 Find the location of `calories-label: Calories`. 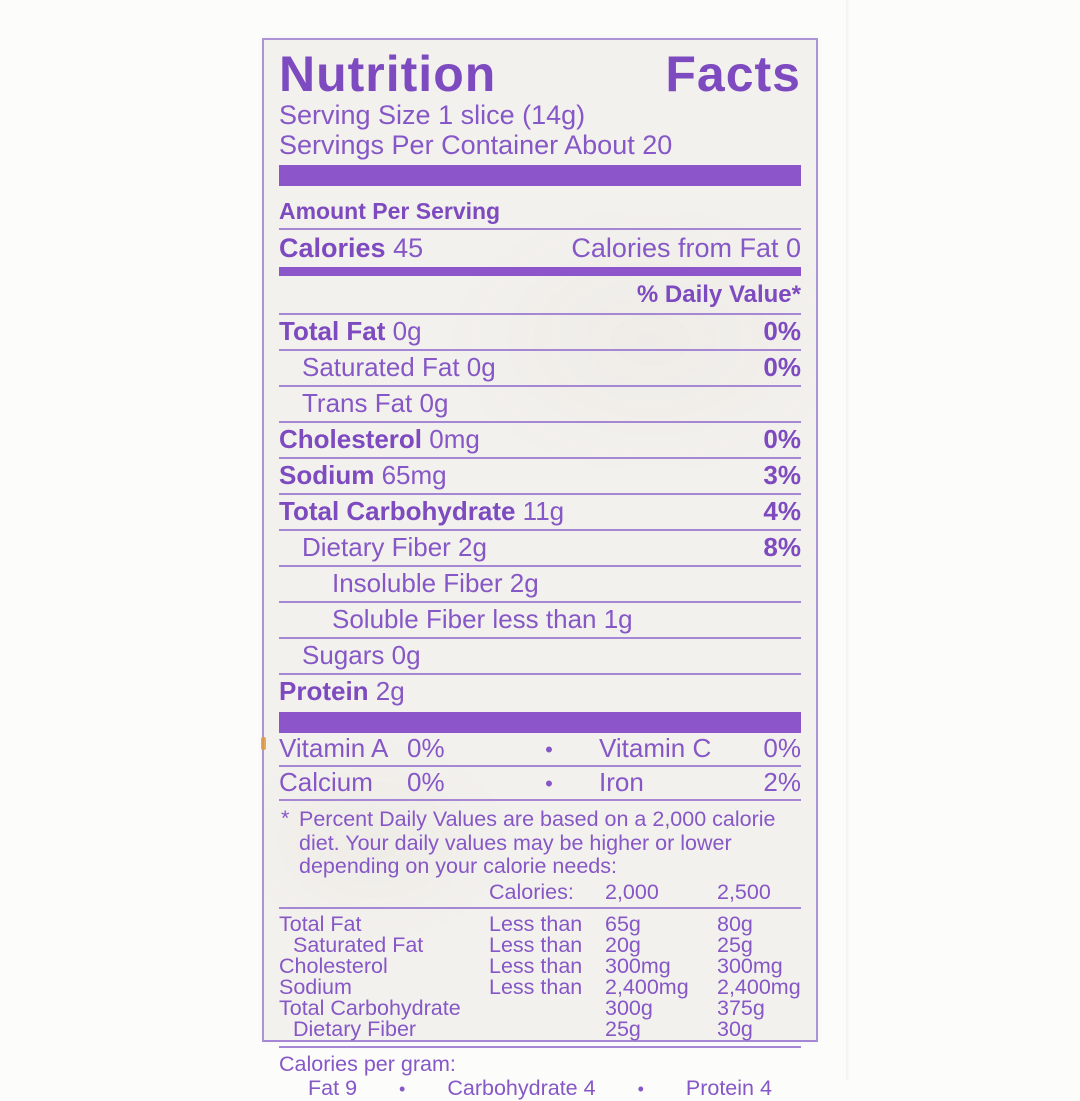

calories-label: Calories is located at coordinates (332, 248).